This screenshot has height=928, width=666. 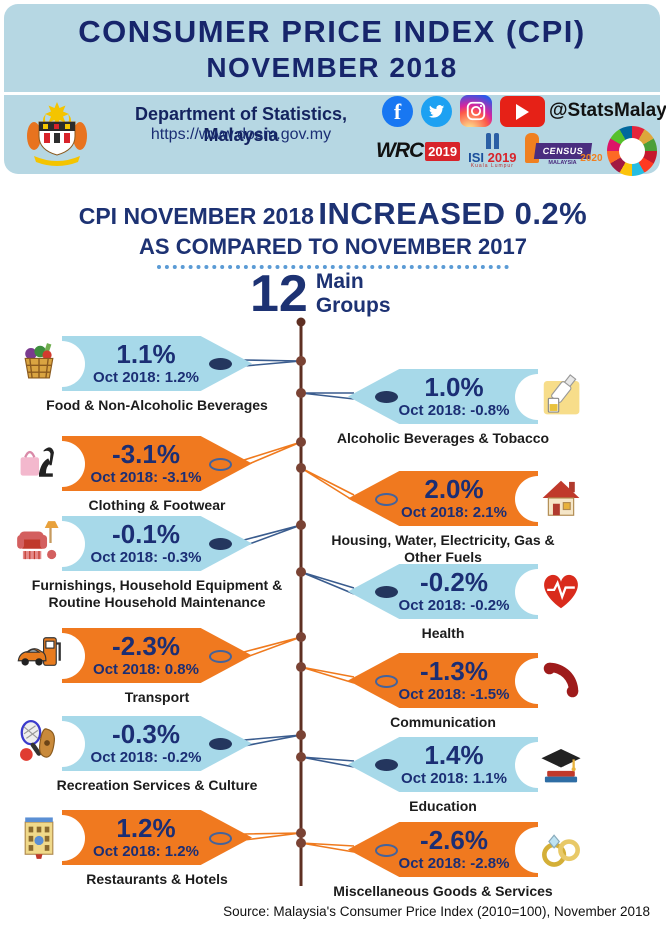 I want to click on furnishings-icon, so click(x=39, y=543).